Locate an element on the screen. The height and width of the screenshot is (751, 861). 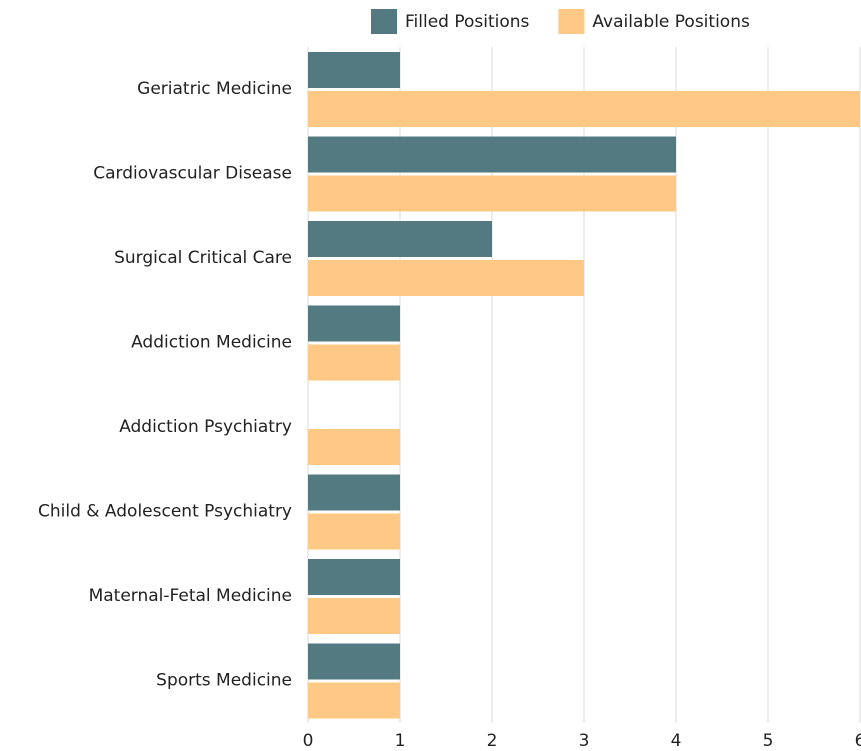
y-tick-label: Child & Adolescent Psychiatry is located at coordinates (165, 512).